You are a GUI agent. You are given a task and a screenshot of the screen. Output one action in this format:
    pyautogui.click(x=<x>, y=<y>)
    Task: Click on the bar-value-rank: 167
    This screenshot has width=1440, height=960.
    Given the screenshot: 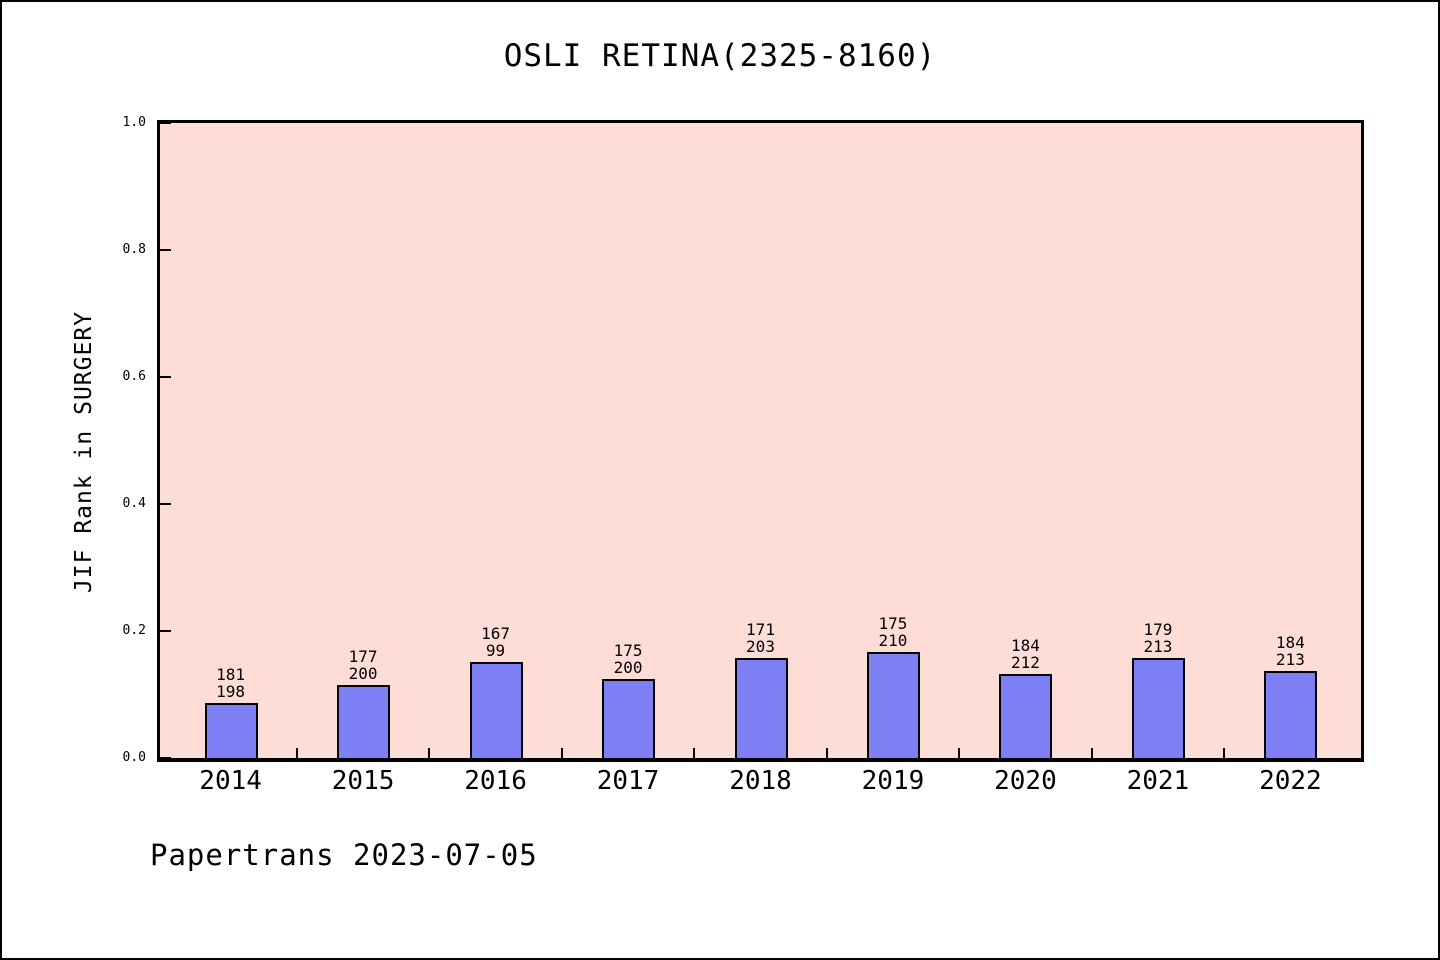 What is the action you would take?
    pyautogui.click(x=495, y=634)
    